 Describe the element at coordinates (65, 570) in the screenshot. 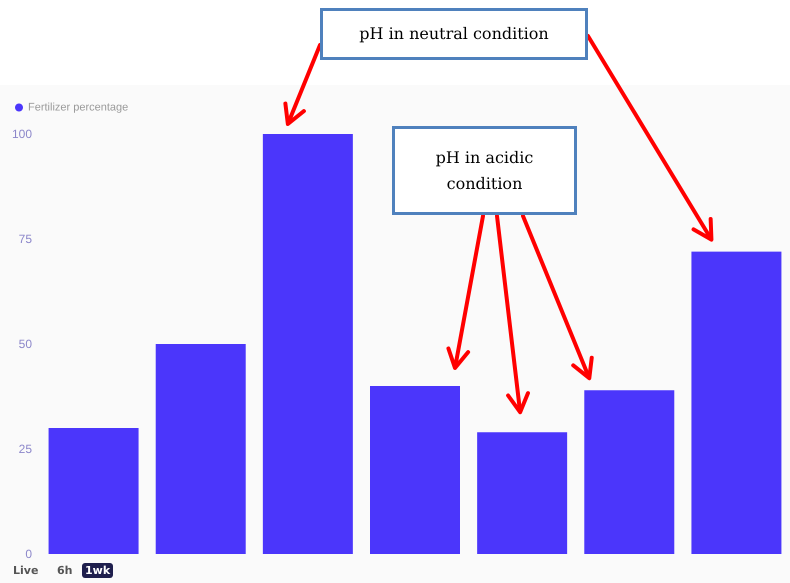

I see `time-range-button: 6h` at that location.